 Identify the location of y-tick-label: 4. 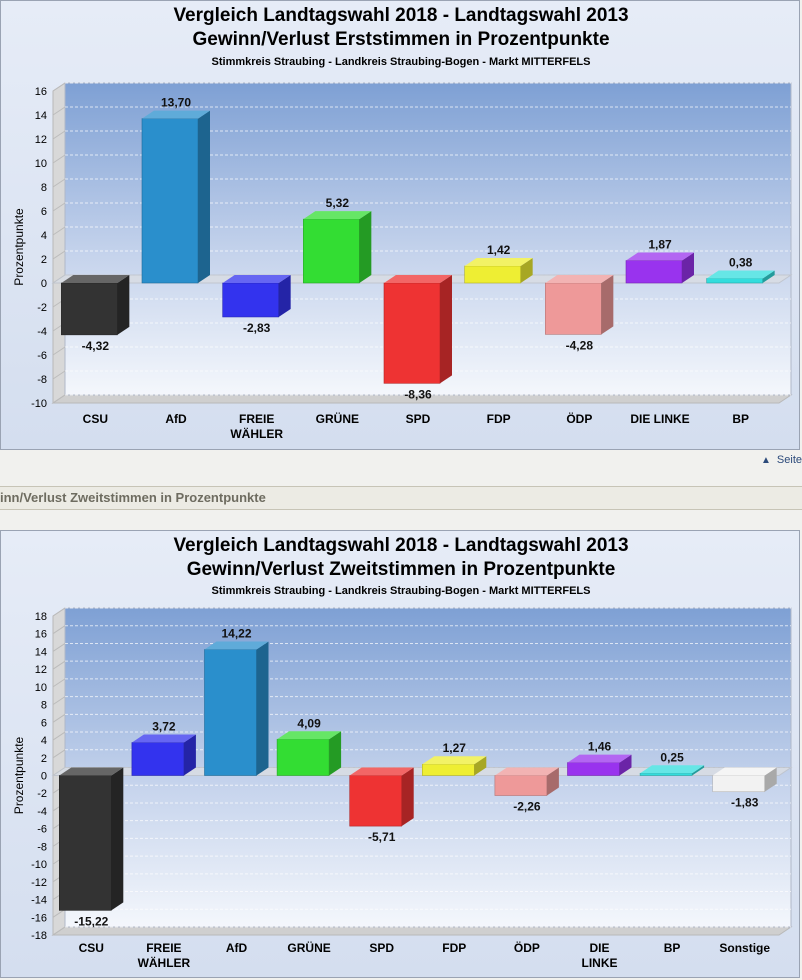
(44, 741).